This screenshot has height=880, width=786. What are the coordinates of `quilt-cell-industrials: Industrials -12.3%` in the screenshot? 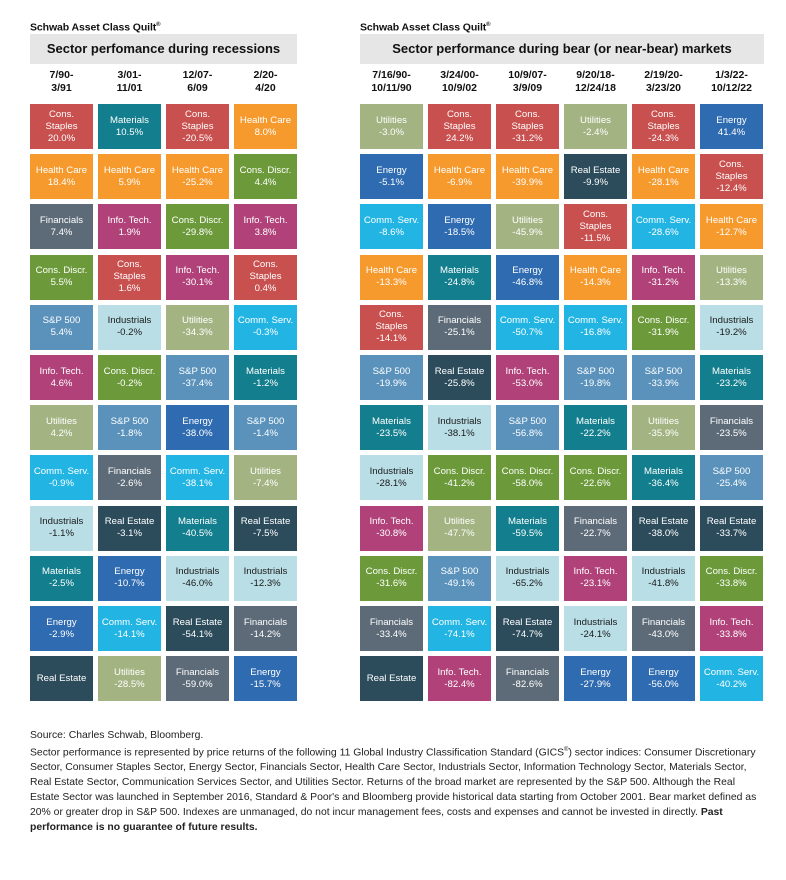 It's located at (265, 578).